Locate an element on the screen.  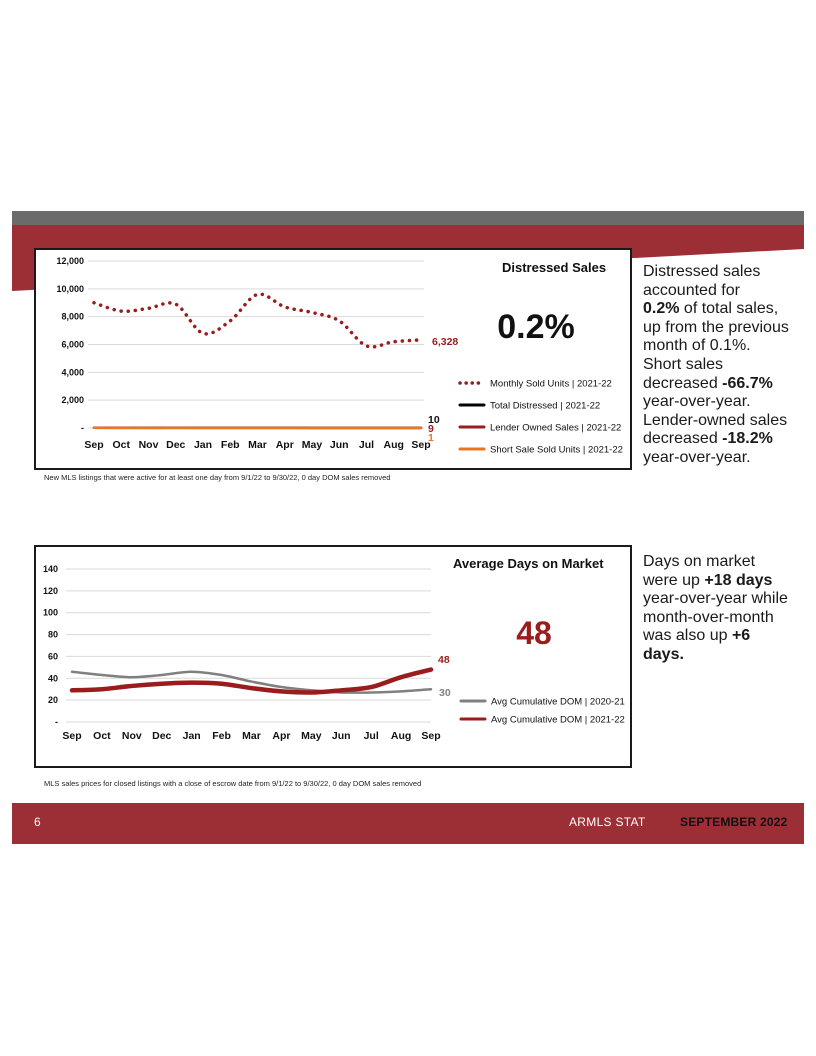
page-number: 6 is located at coordinates (37, 822).